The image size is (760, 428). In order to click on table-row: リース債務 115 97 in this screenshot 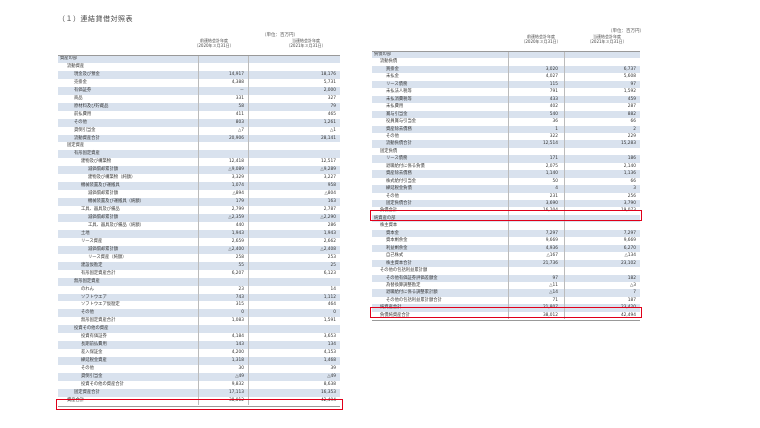, I will do `click(506, 84)`.